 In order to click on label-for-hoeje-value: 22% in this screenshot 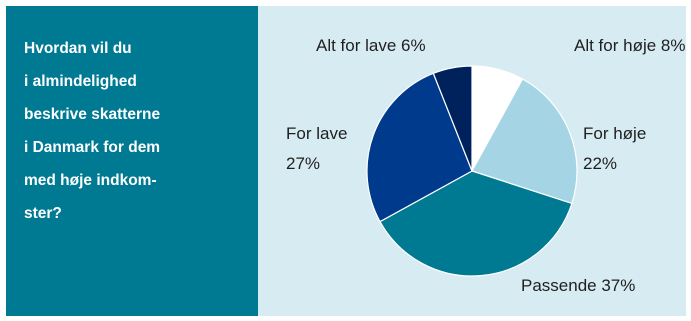, I will do `click(600, 163)`.